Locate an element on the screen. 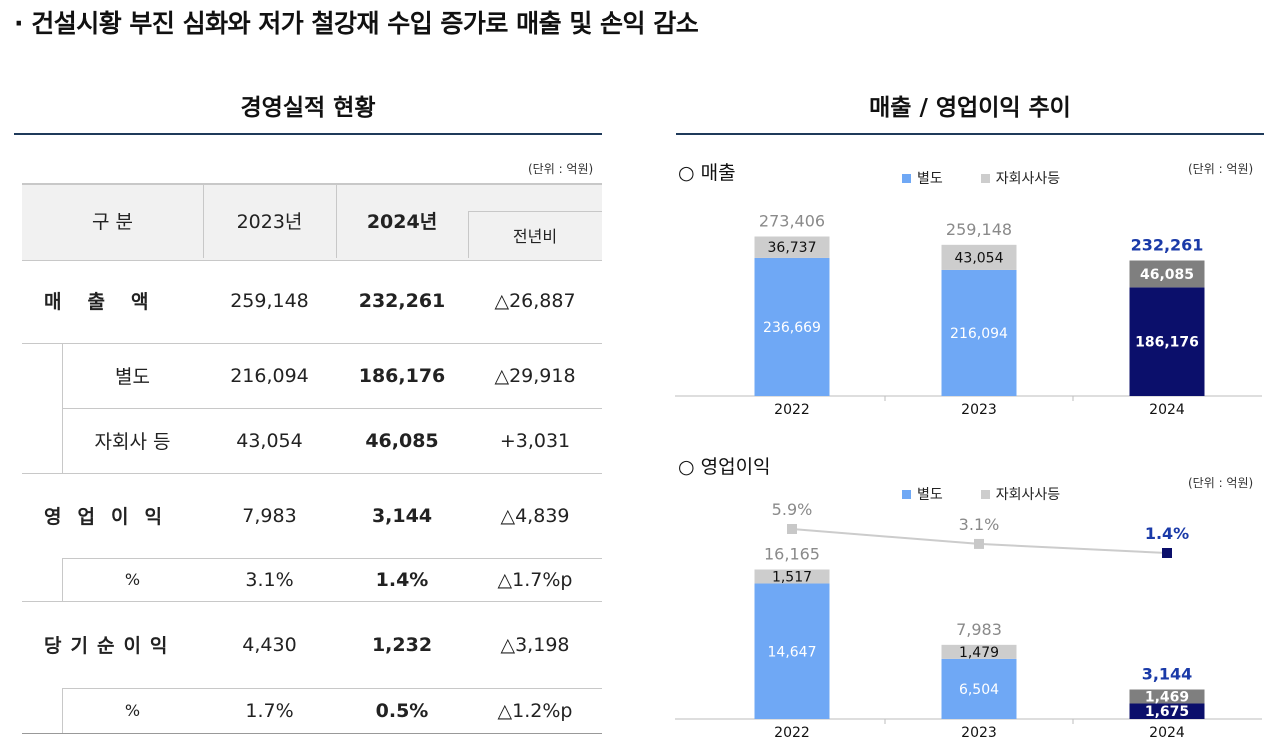 Image resolution: width=1280 pixels, height=750 pixels. op-label-subsidiary-2024: 1,469 is located at coordinates (1167, 698).